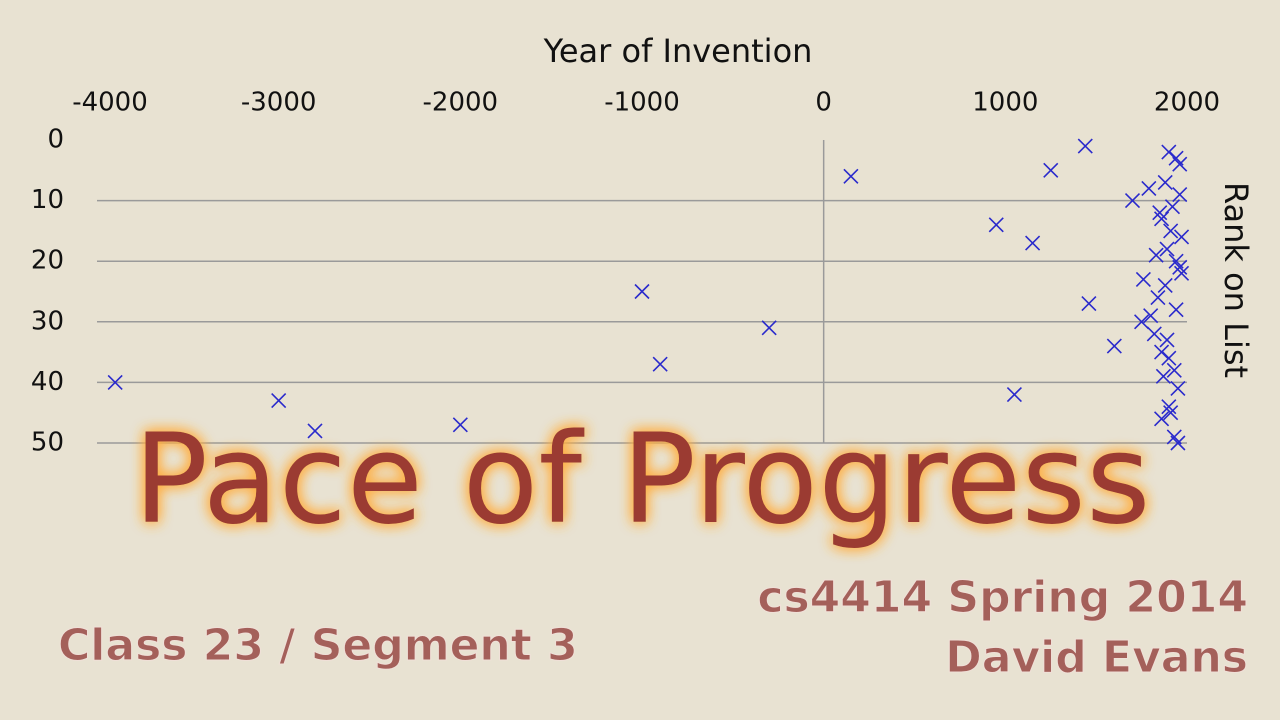 This screenshot has width=1280, height=720. I want to click on y-tick-label: 30, so click(47, 321).